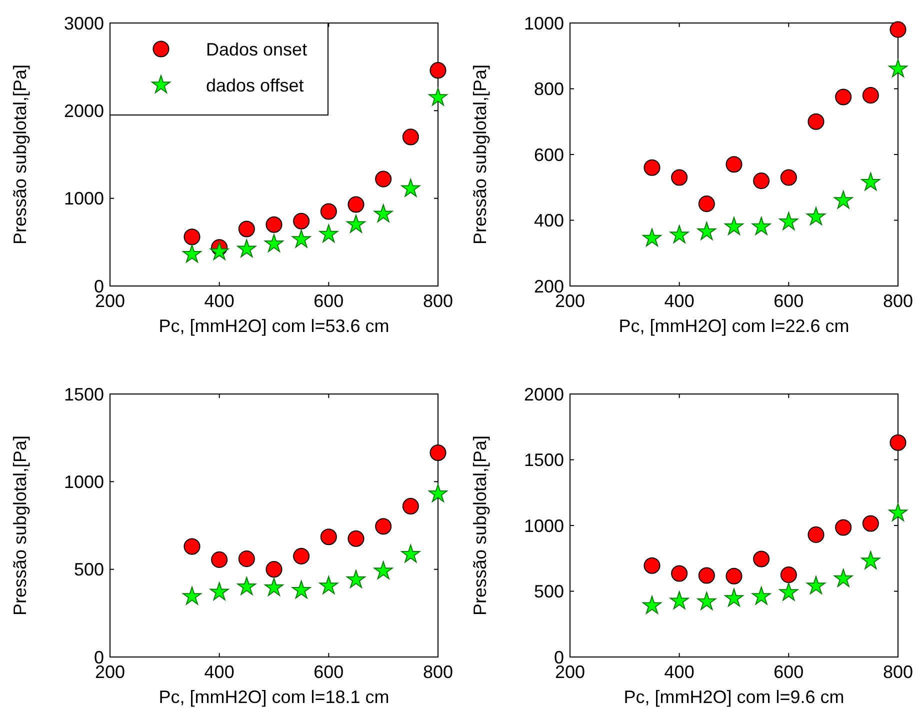 The height and width of the screenshot is (720, 921). Describe the element at coordinates (257, 49) in the screenshot. I see `legend-label: Dados onset` at that location.